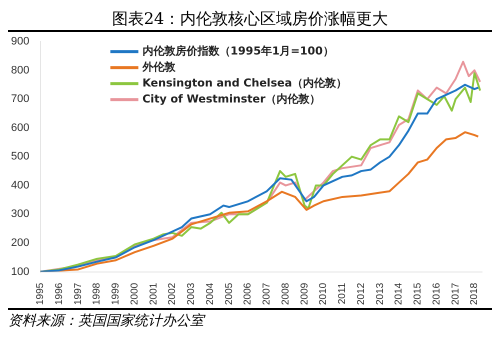 The width and height of the screenshot is (500, 345). I want to click on x-tick-label: 1995, so click(40, 294).